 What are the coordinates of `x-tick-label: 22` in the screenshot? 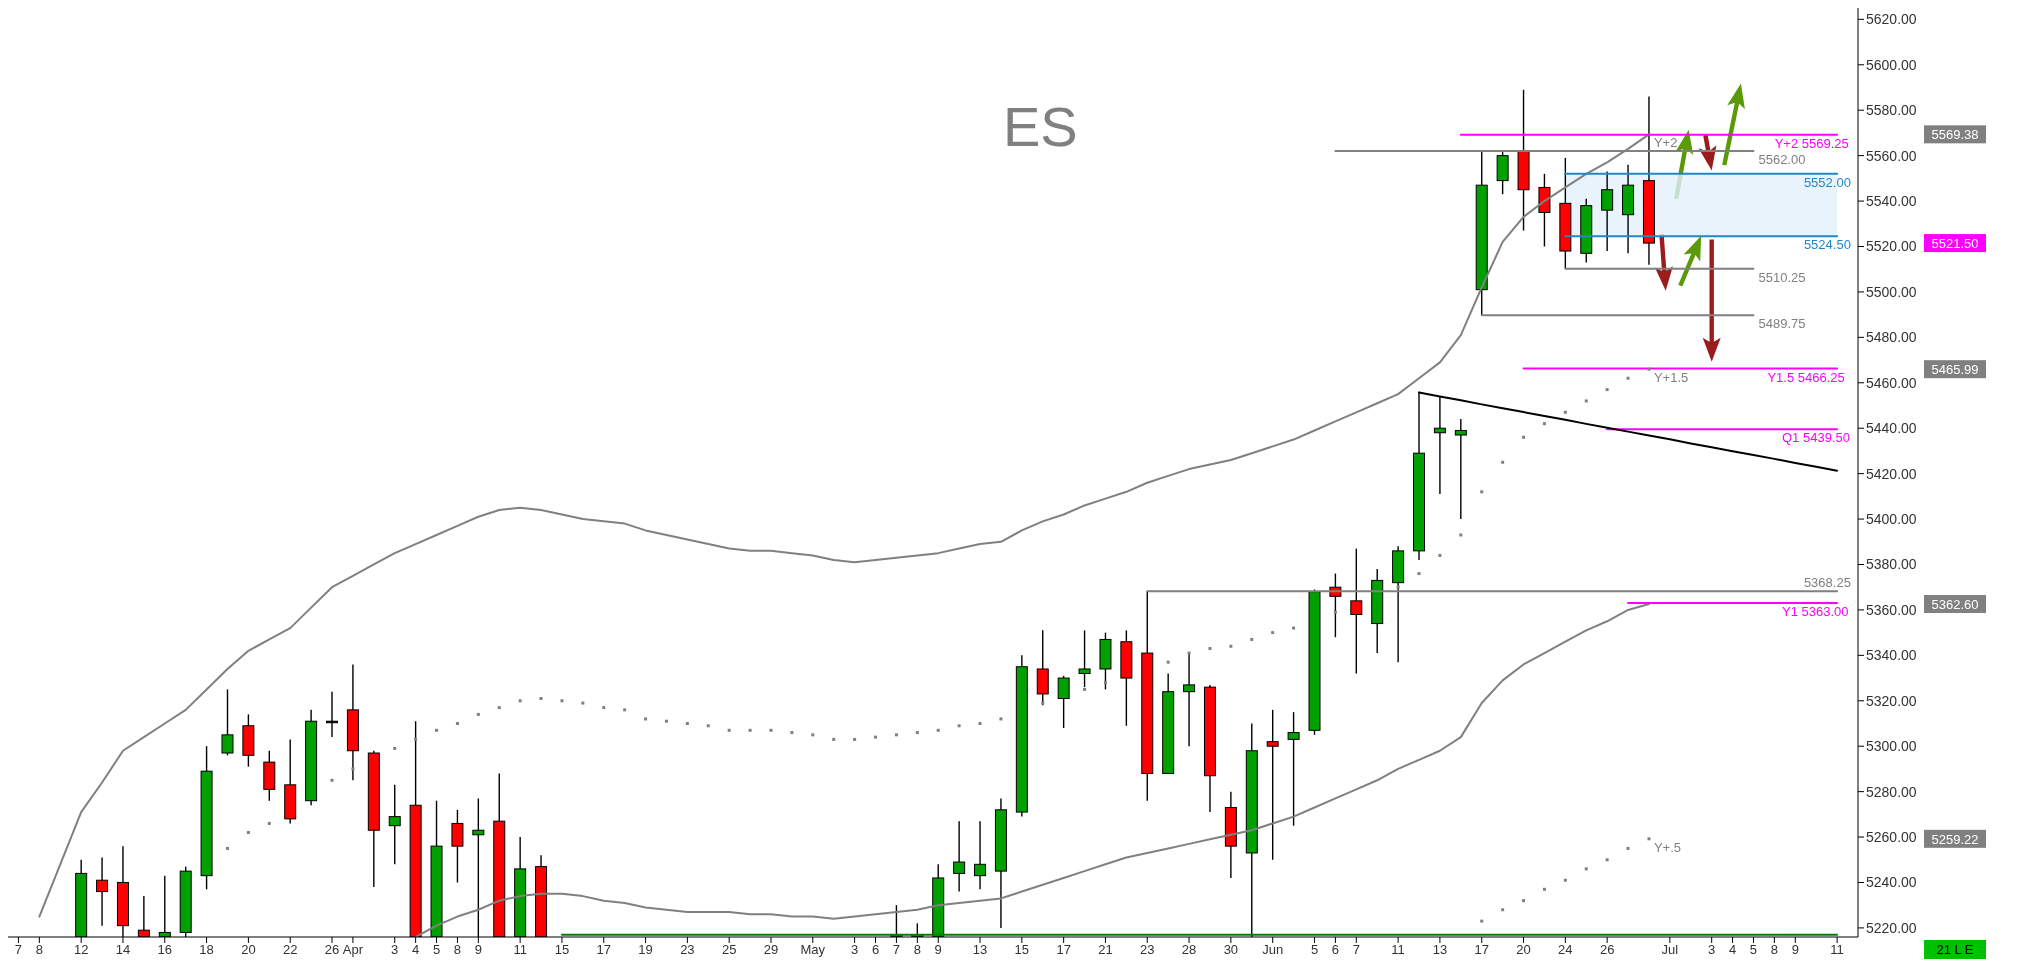 It's located at (290, 950).